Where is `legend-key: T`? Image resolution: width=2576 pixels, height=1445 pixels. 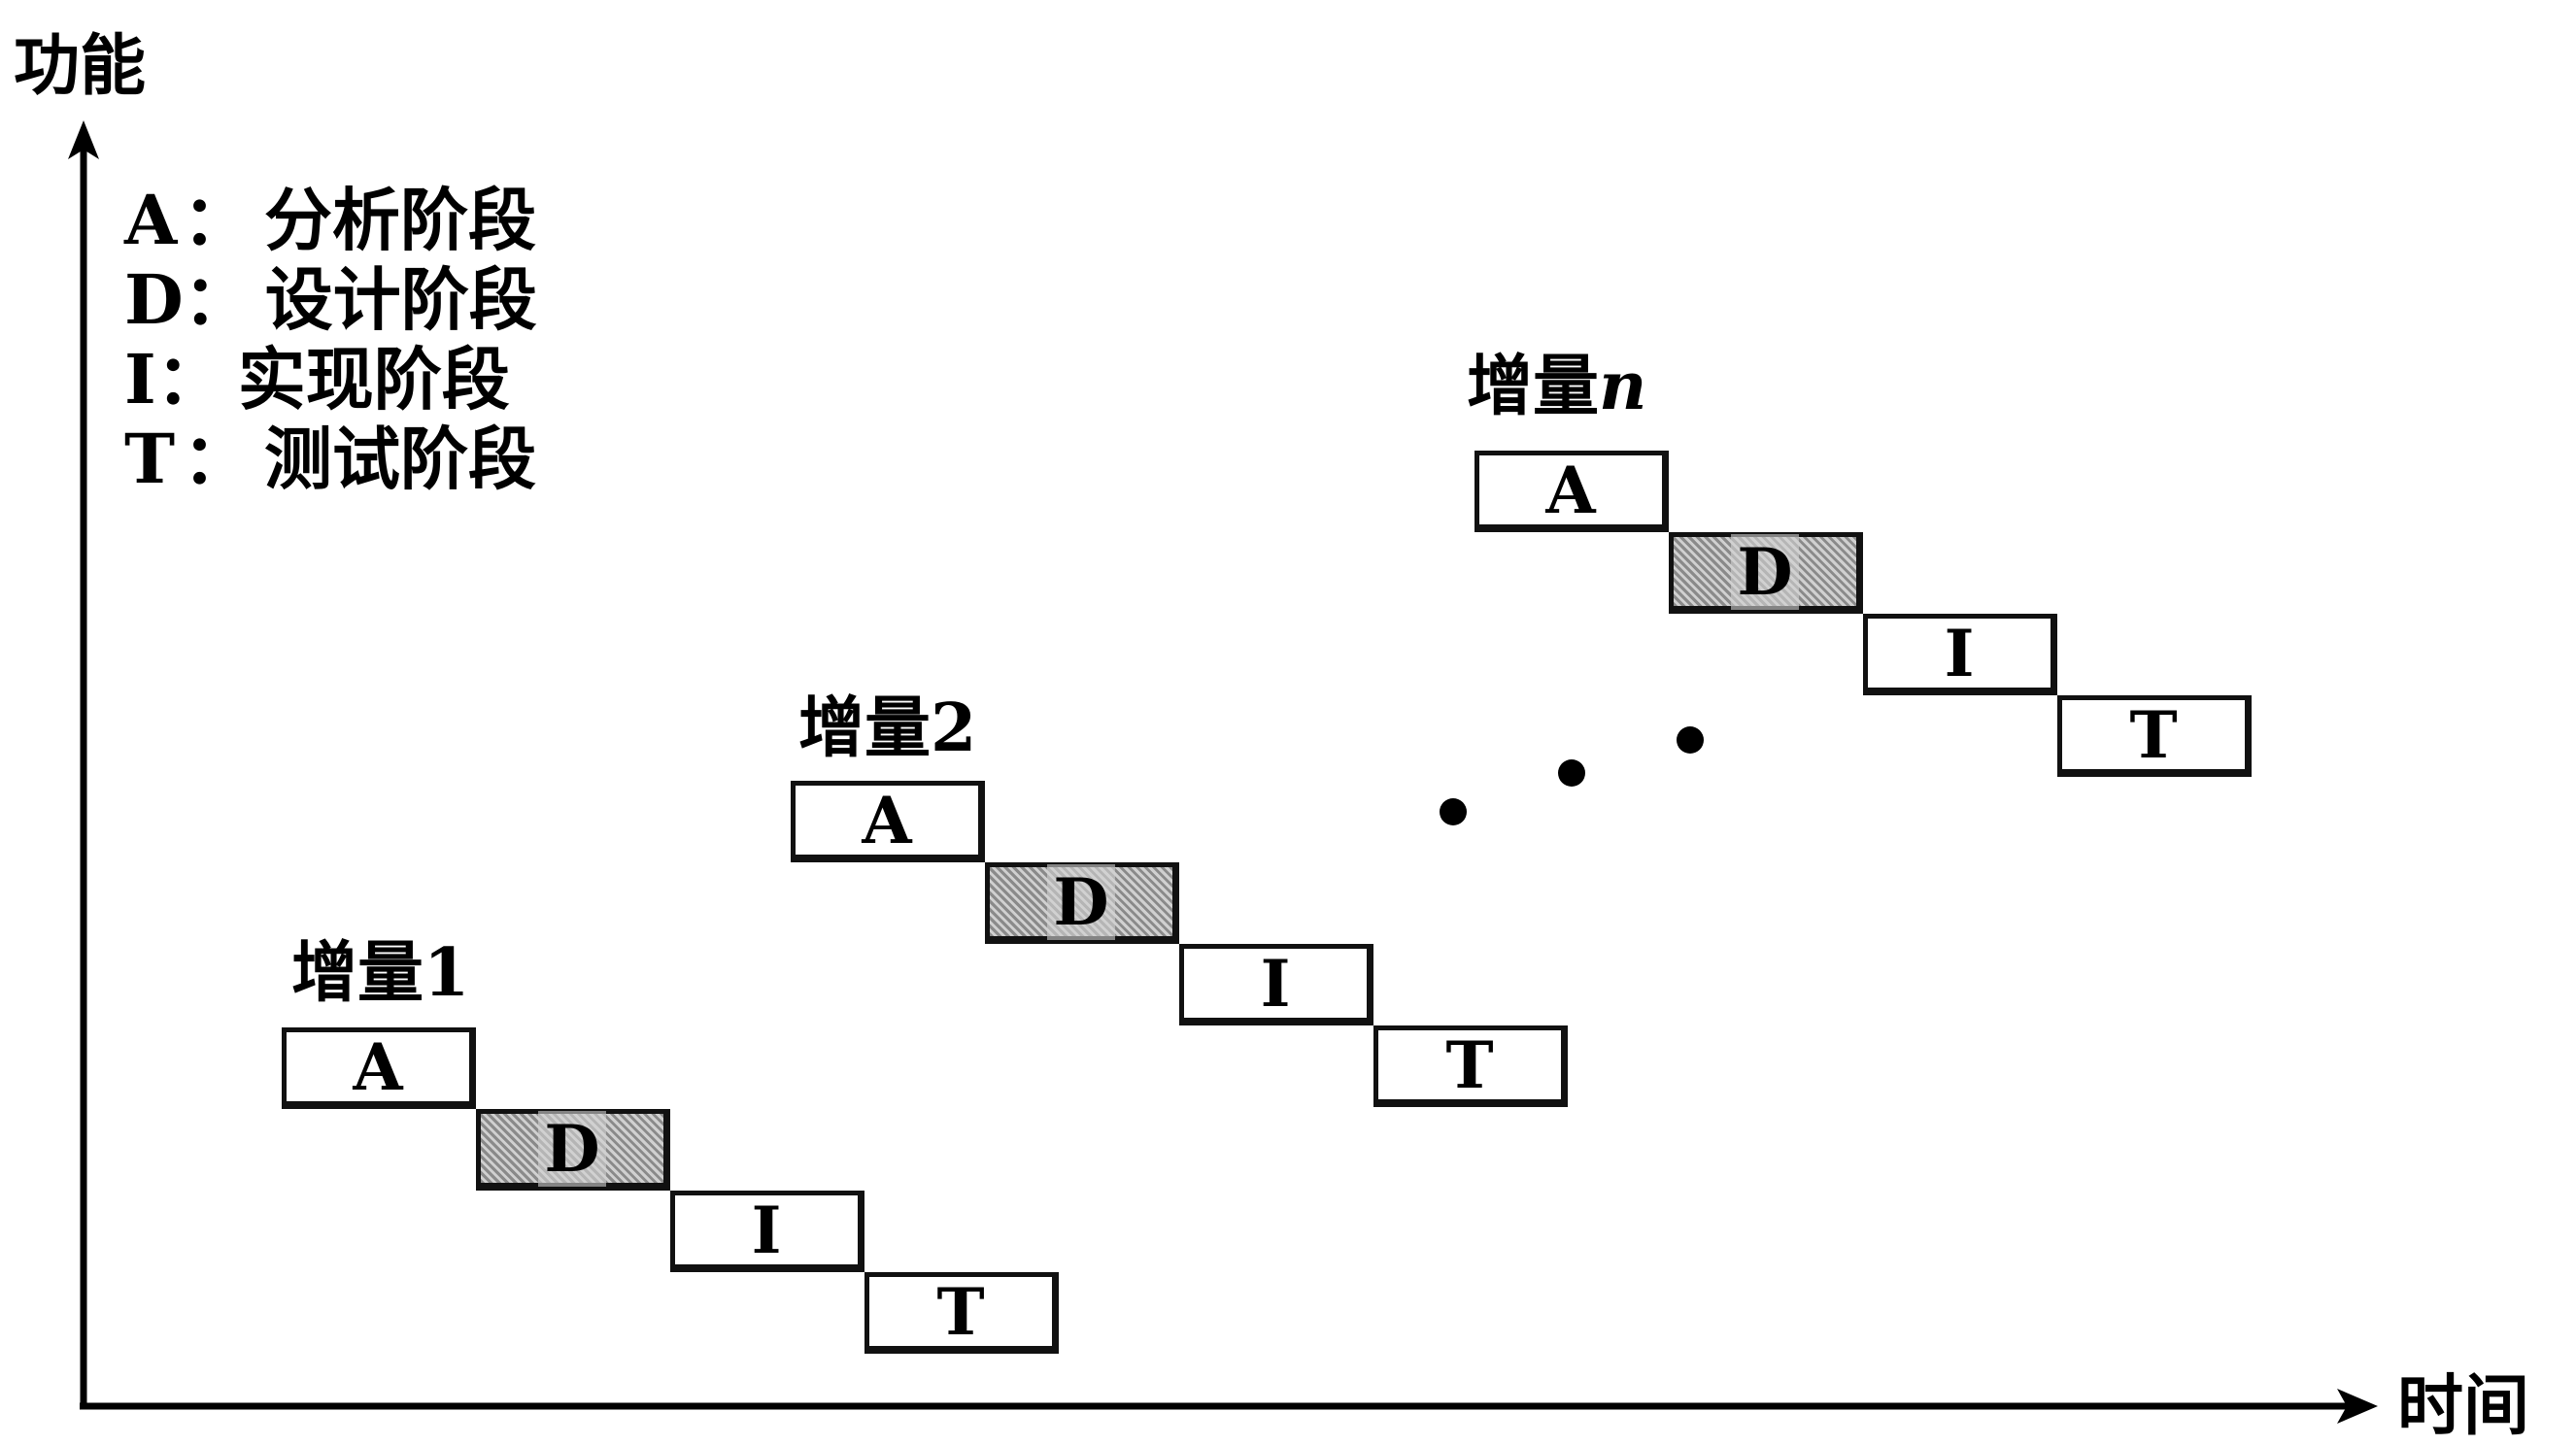
legend-key: T is located at coordinates (153, 459).